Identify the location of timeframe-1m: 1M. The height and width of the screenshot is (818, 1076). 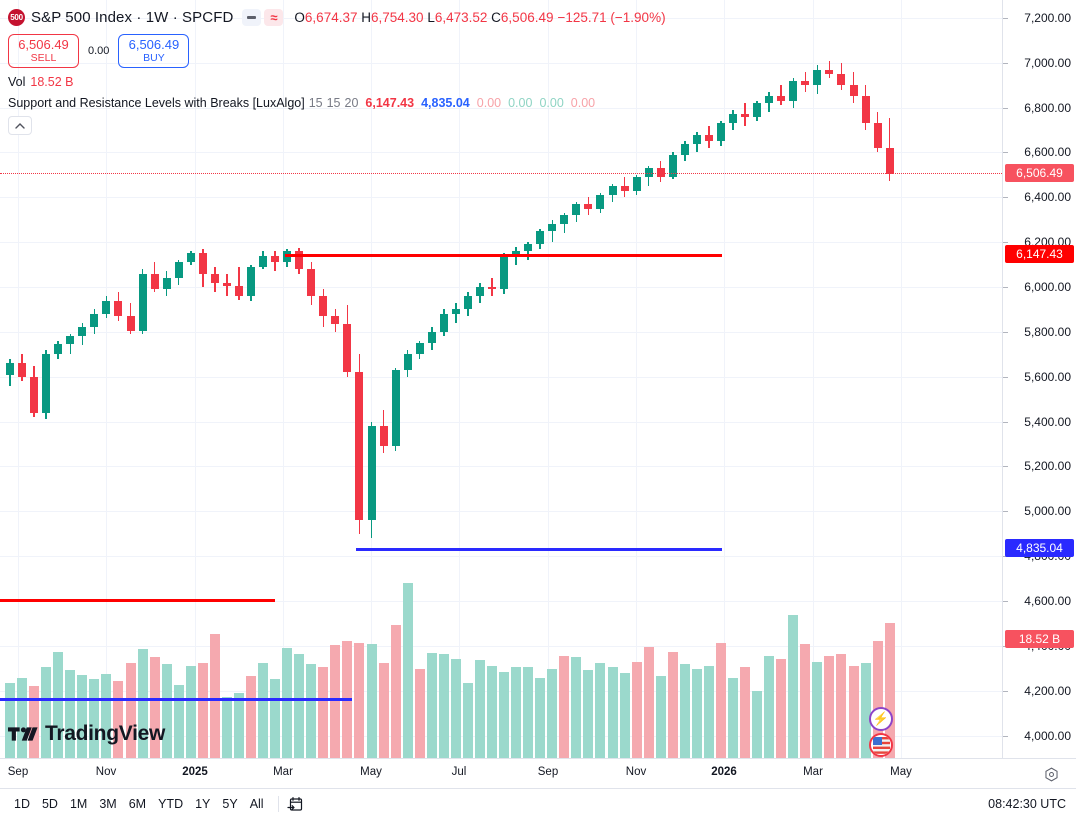
(78, 804).